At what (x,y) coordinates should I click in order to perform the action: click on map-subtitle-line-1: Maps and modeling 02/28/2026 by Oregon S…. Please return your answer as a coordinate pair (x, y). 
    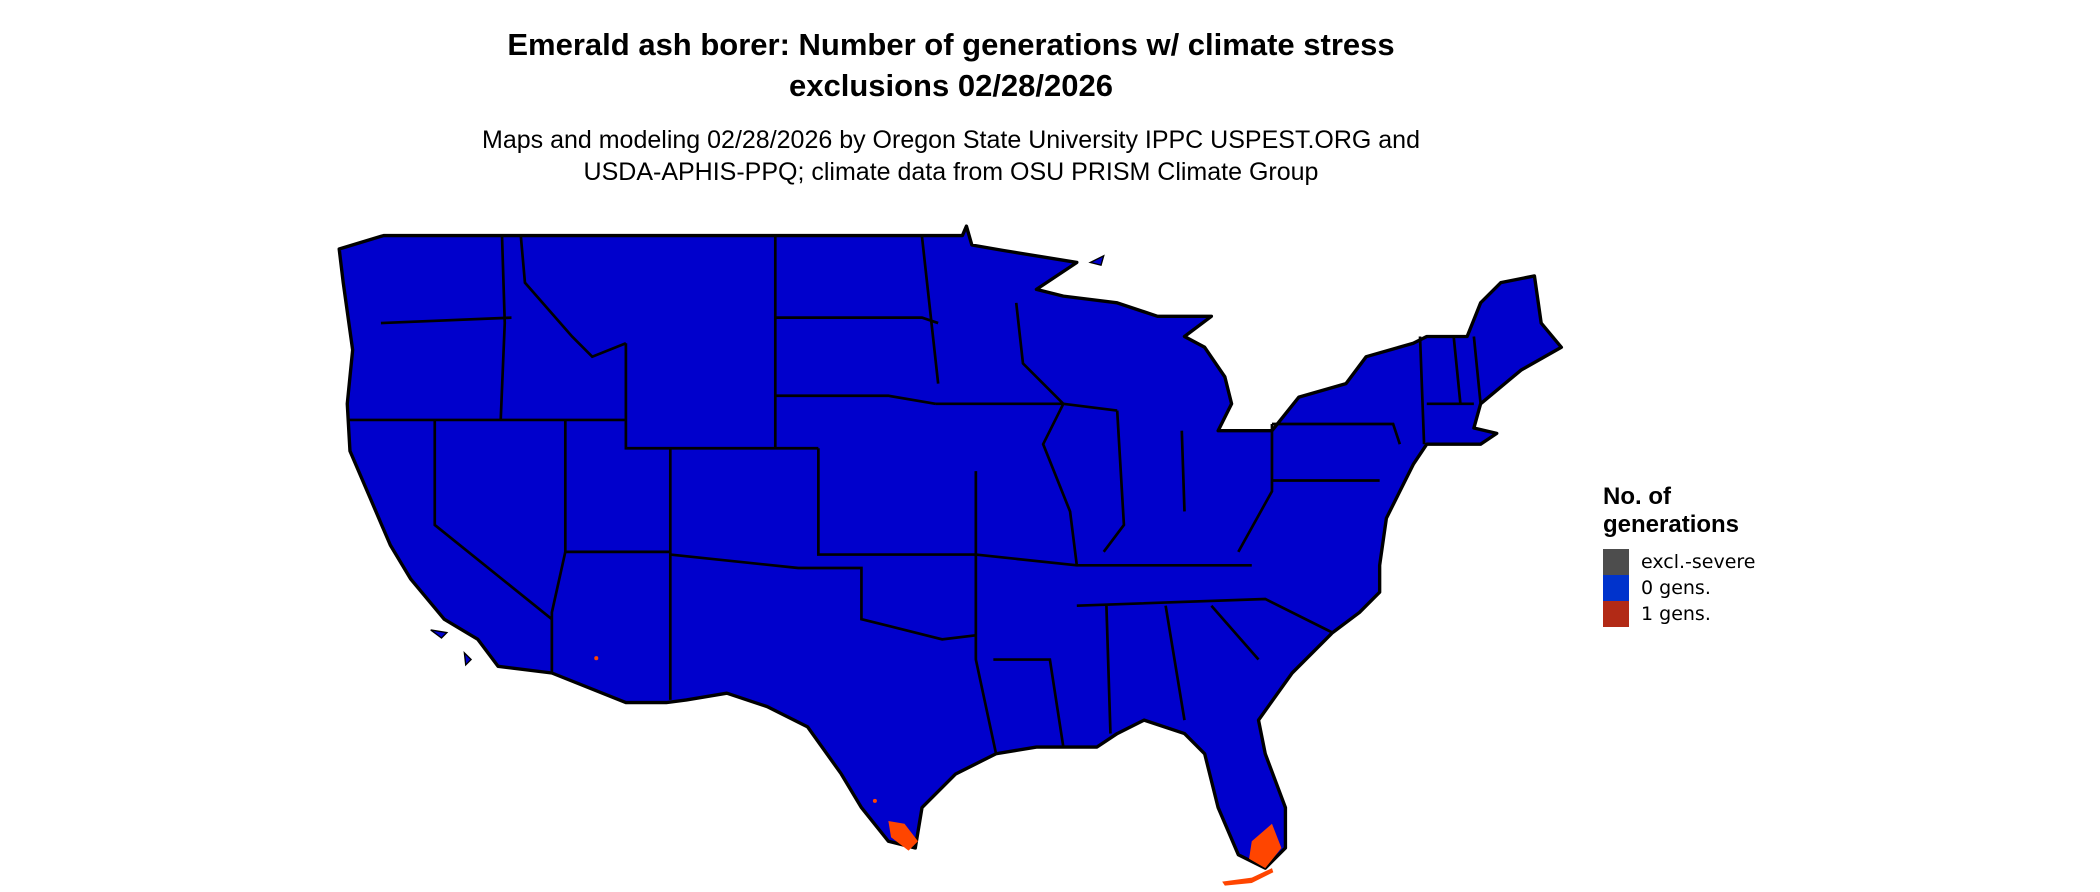
    Looking at the image, I should click on (951, 140).